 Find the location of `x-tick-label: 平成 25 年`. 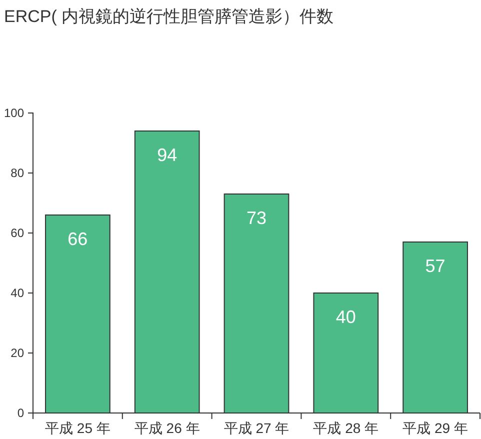

x-tick-label: 平成 25 年 is located at coordinates (77, 428).